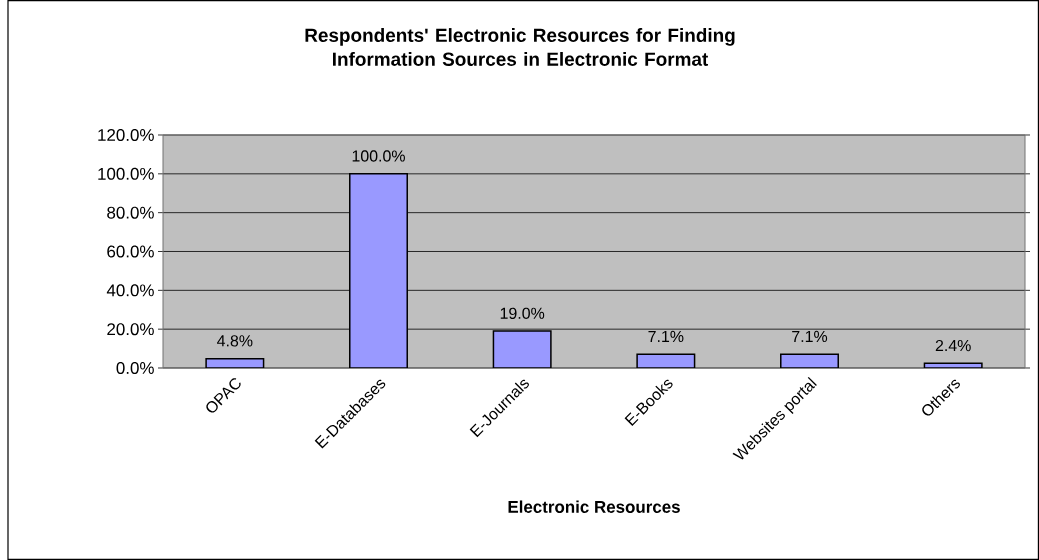 The width and height of the screenshot is (1039, 560). I want to click on data-label: 2.4%, so click(953, 345).